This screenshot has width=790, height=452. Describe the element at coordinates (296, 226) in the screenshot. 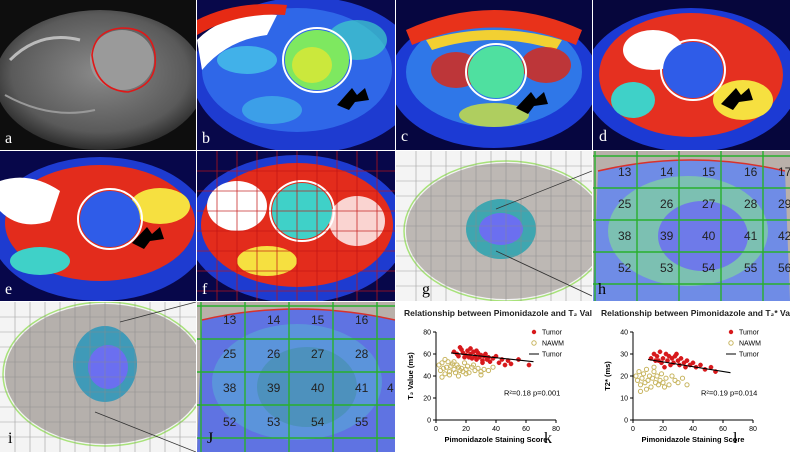

I see `grid-overlay` at that location.